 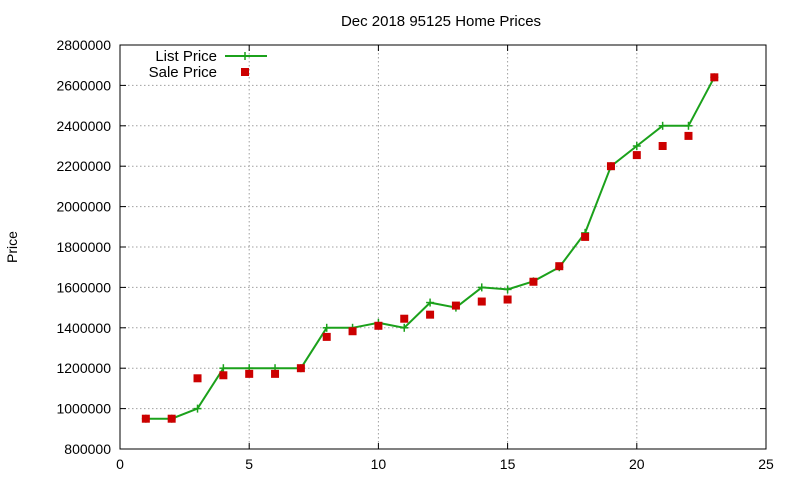 What do you see at coordinates (245, 72) in the screenshot?
I see `legend-square-swatch` at bounding box center [245, 72].